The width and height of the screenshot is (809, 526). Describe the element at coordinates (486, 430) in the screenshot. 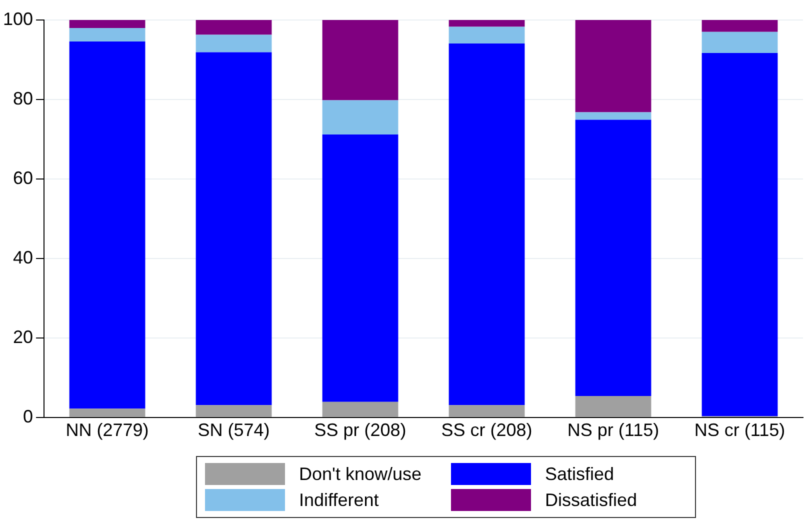

I see `x-tick-label: SS cr (208)` at that location.